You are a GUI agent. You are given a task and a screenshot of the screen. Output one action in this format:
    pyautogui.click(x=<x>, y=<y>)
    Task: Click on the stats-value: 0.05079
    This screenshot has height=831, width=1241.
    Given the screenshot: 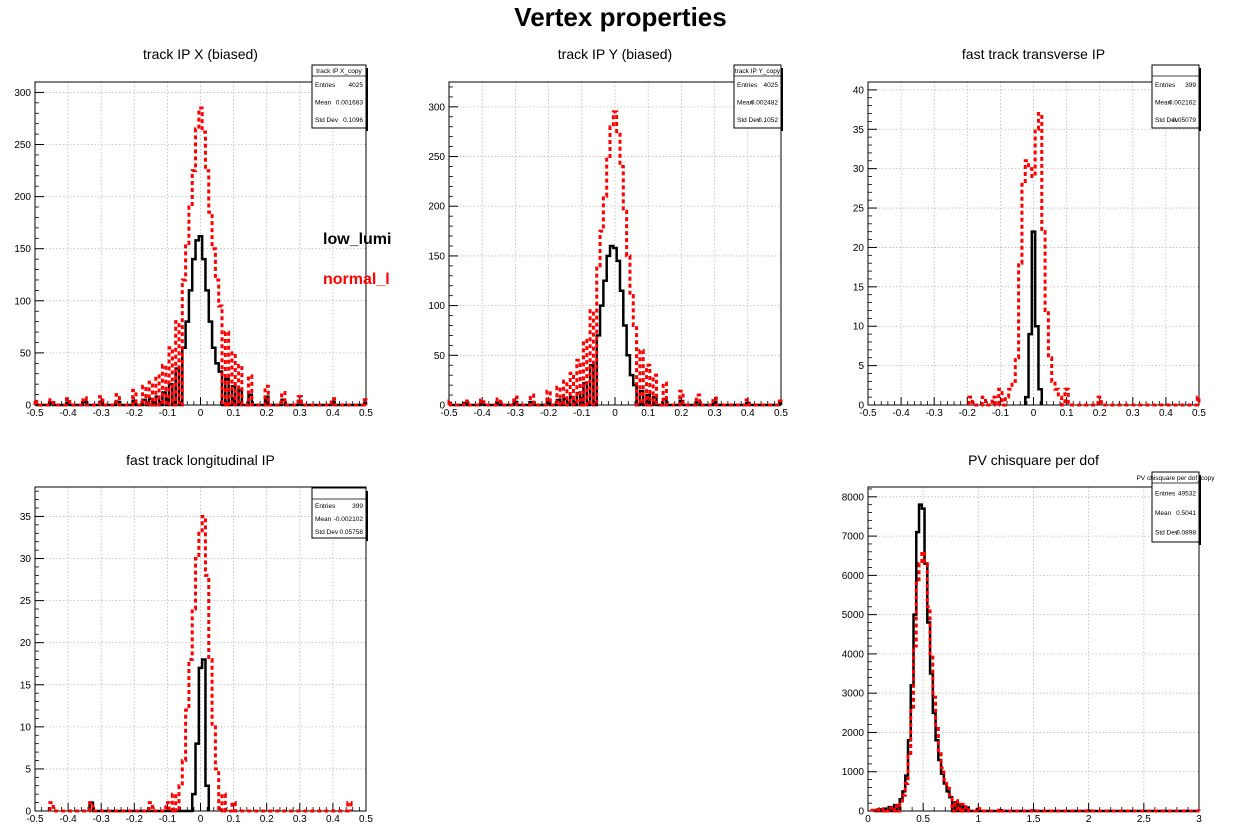 What is the action you would take?
    pyautogui.click(x=1185, y=120)
    